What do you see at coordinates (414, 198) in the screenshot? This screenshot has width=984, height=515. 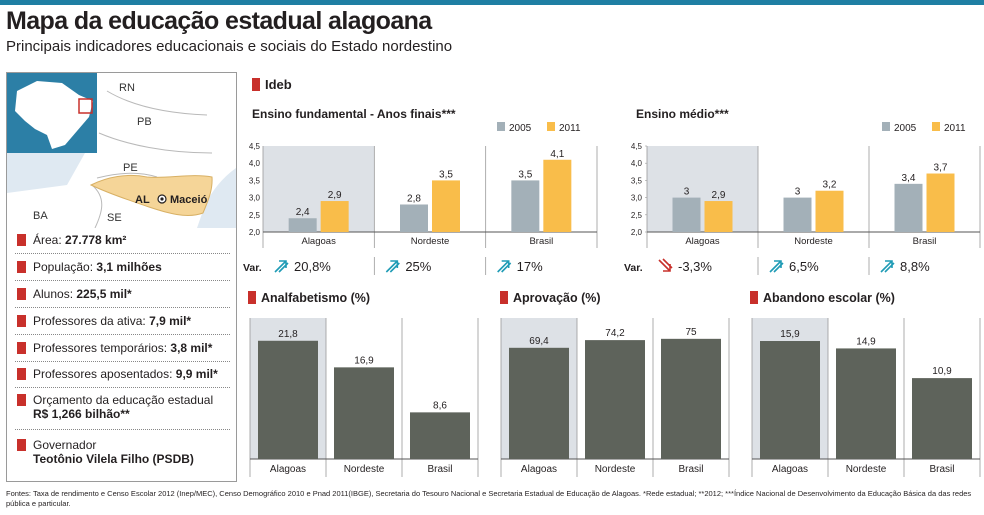 I see `bar-value-label: 2,8` at bounding box center [414, 198].